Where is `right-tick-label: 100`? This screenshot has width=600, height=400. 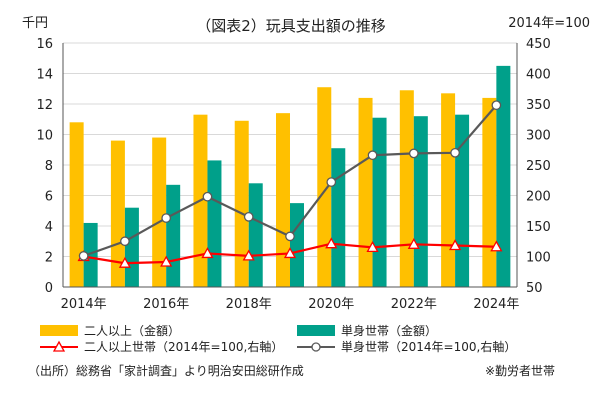
right-tick-label: 100 is located at coordinates (538, 258).